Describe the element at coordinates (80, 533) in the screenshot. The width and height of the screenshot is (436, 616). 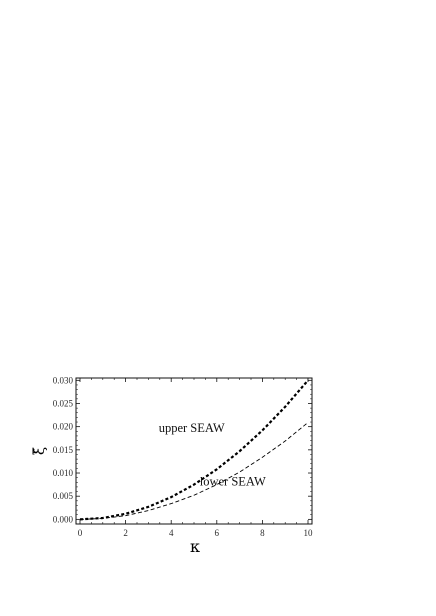
I see `x-tick-label: 0` at that location.